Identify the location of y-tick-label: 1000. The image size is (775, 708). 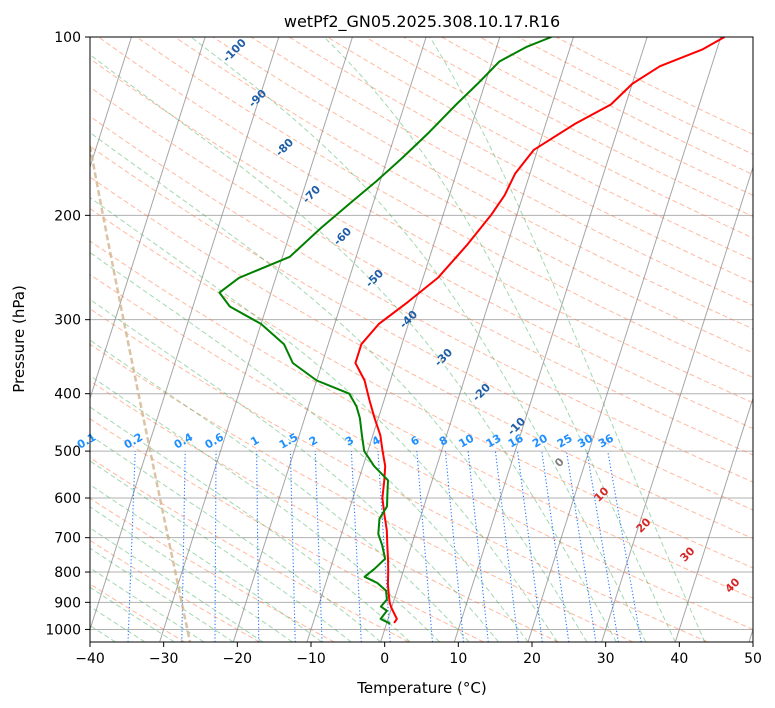
(63, 630).